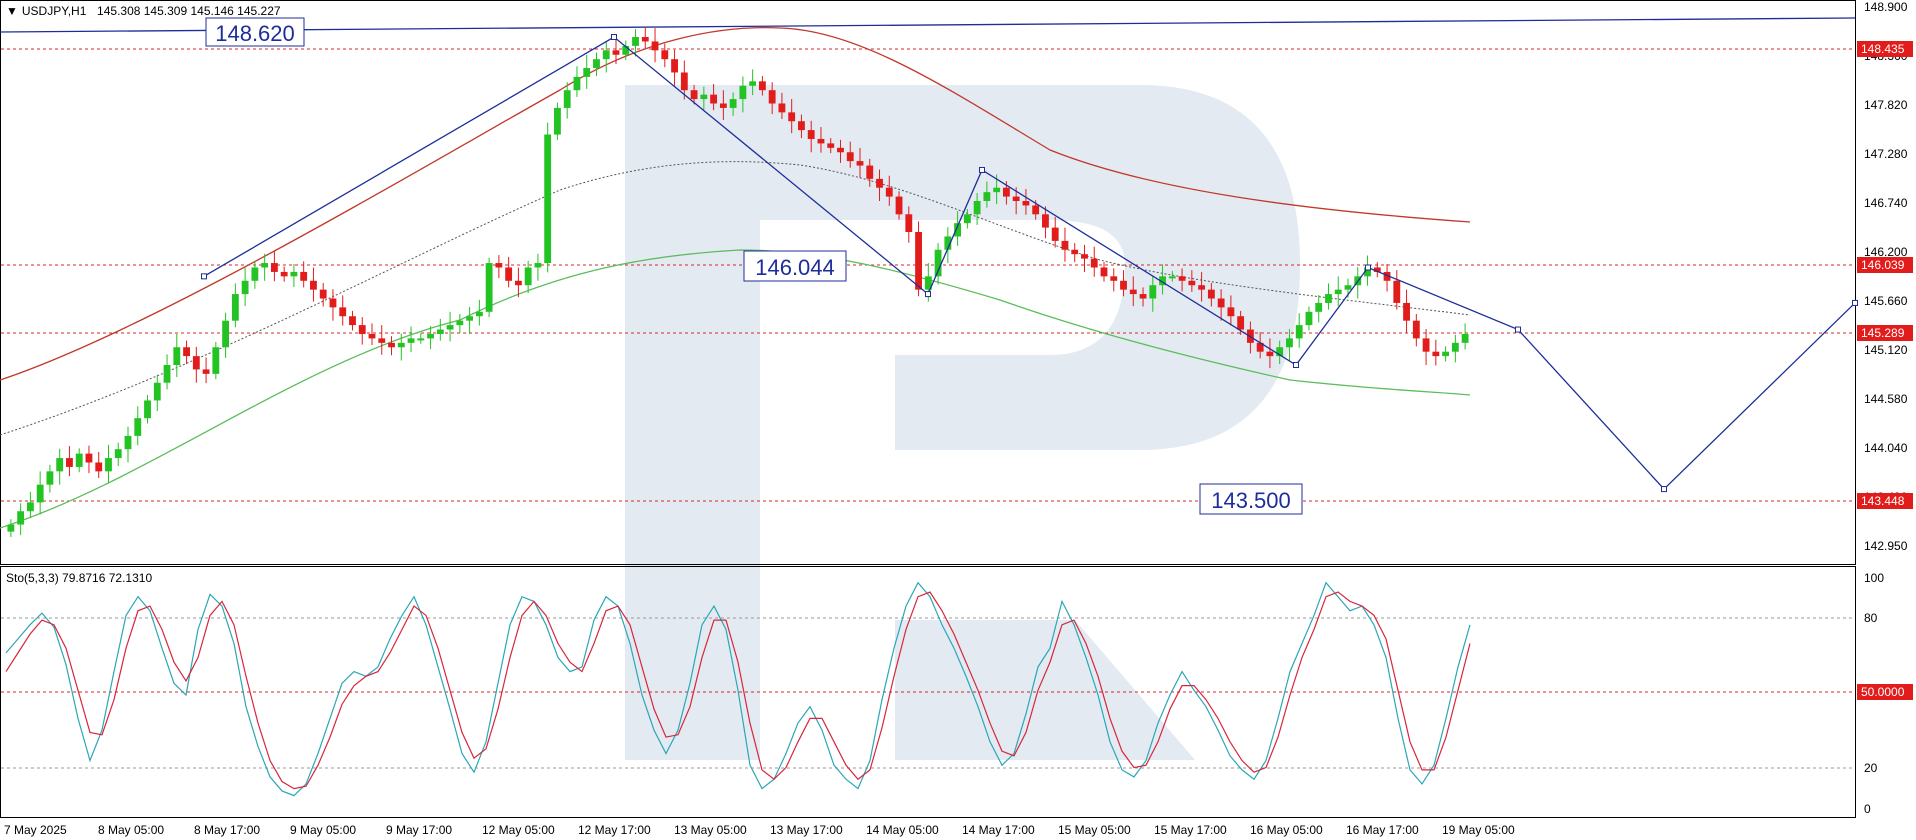  What do you see at coordinates (998, 830) in the screenshot?
I see `time-label: 14 May 17:00` at bounding box center [998, 830].